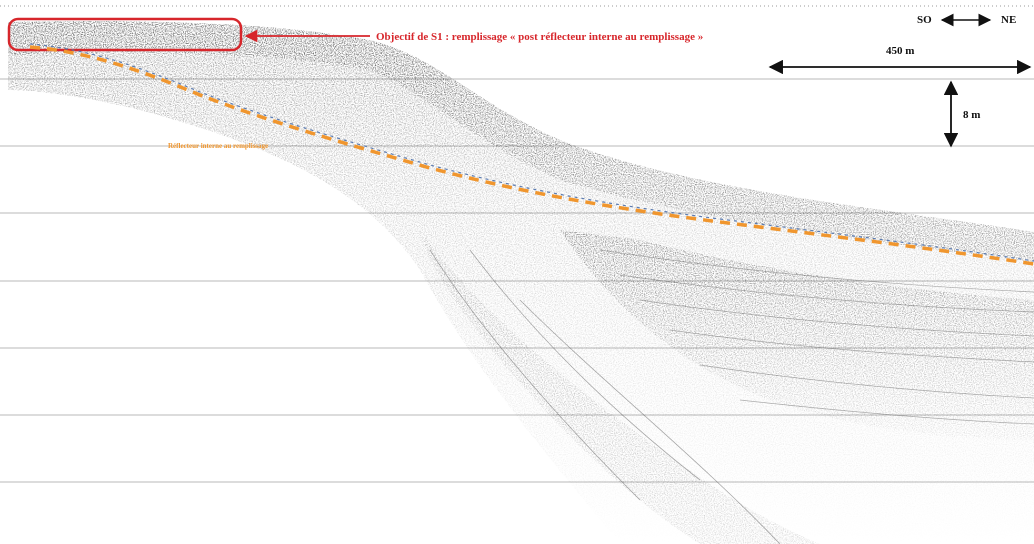 The image size is (1034, 544). Describe the element at coordinates (218, 146) in the screenshot. I see `reflector-label: Réflecteur interne au remplissage` at that location.